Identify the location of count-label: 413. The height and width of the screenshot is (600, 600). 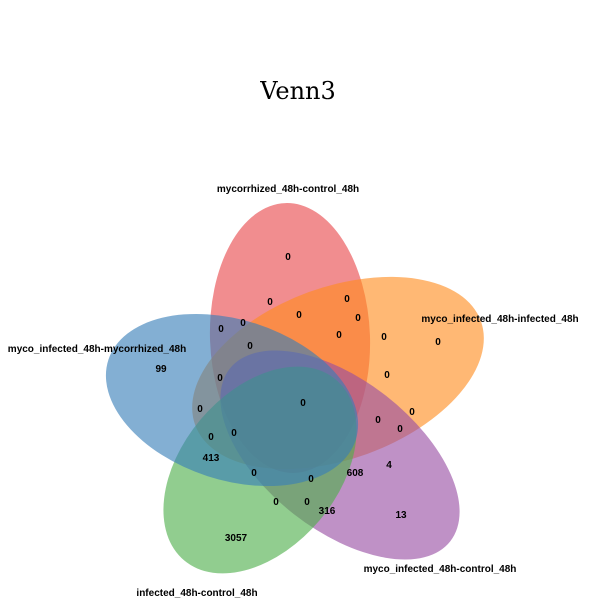
(211, 458).